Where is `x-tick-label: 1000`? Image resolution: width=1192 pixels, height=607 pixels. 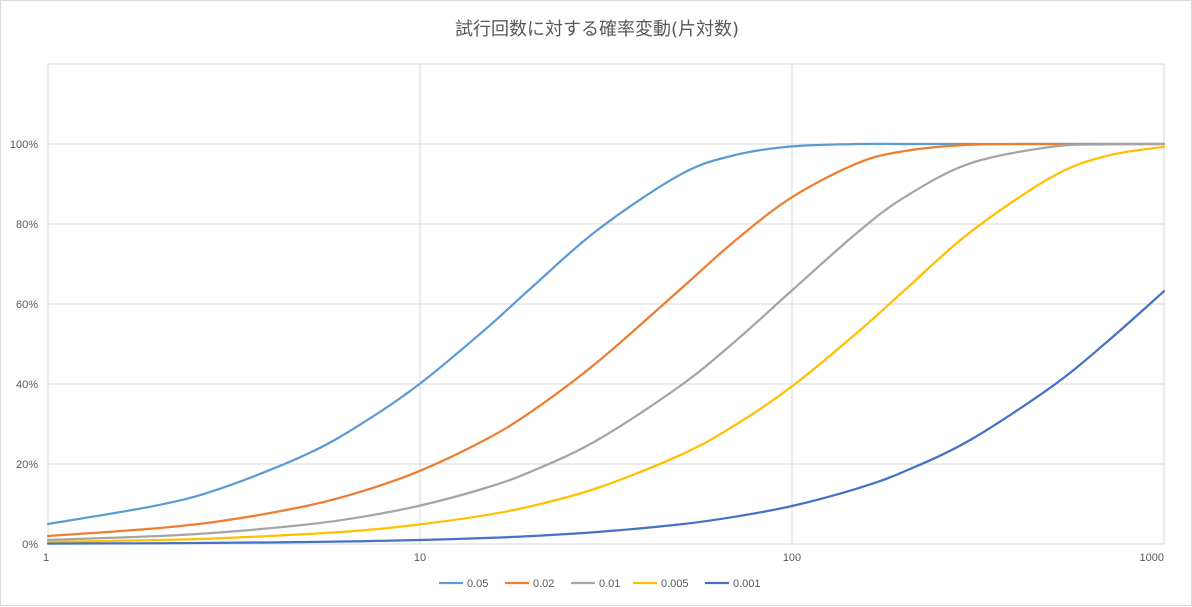
x-tick-label: 1000 is located at coordinates (1152, 558).